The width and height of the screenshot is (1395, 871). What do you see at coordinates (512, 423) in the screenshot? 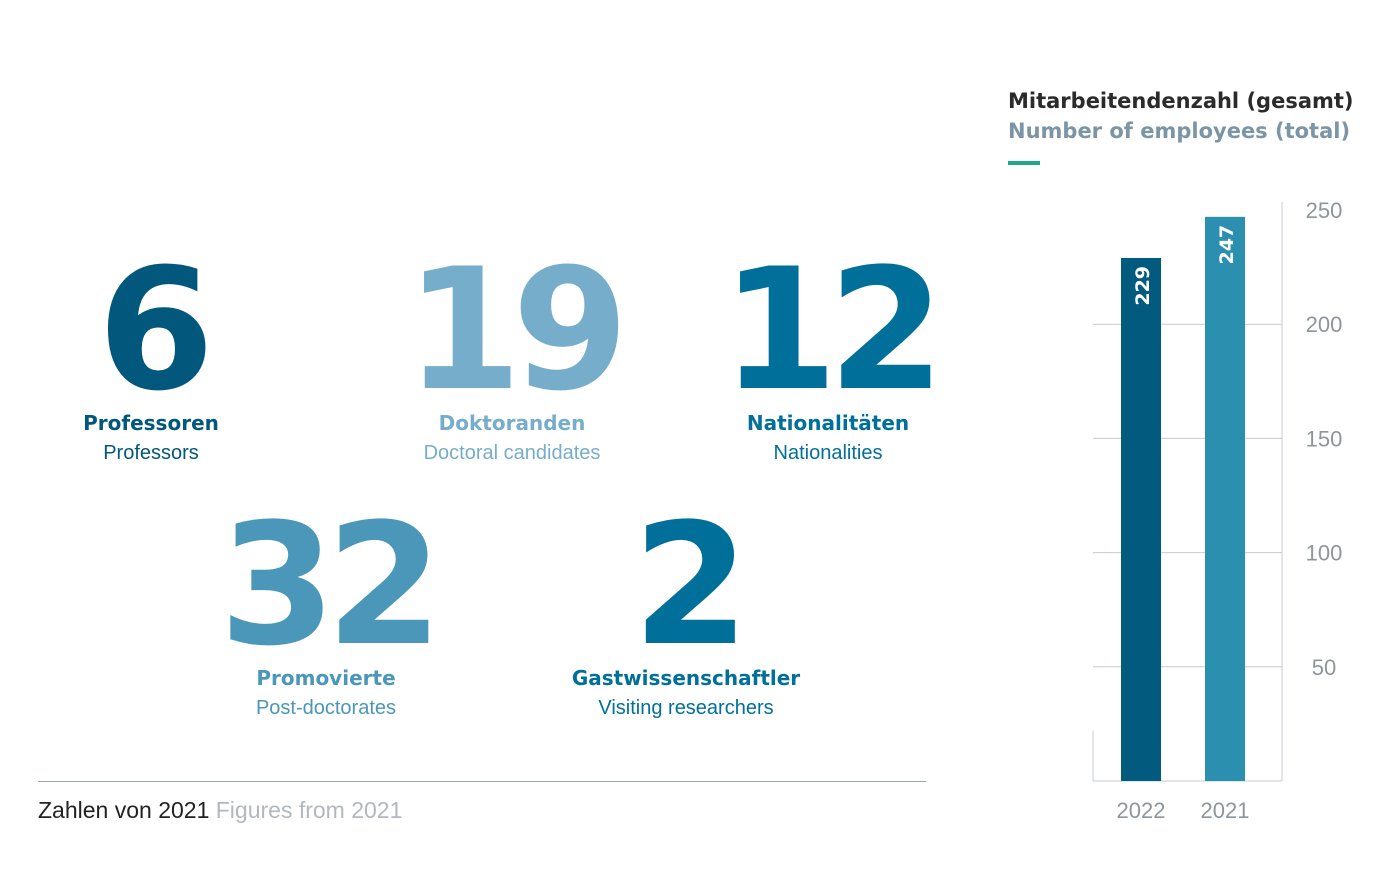
I see `stat-label-de: Doktoranden` at bounding box center [512, 423].